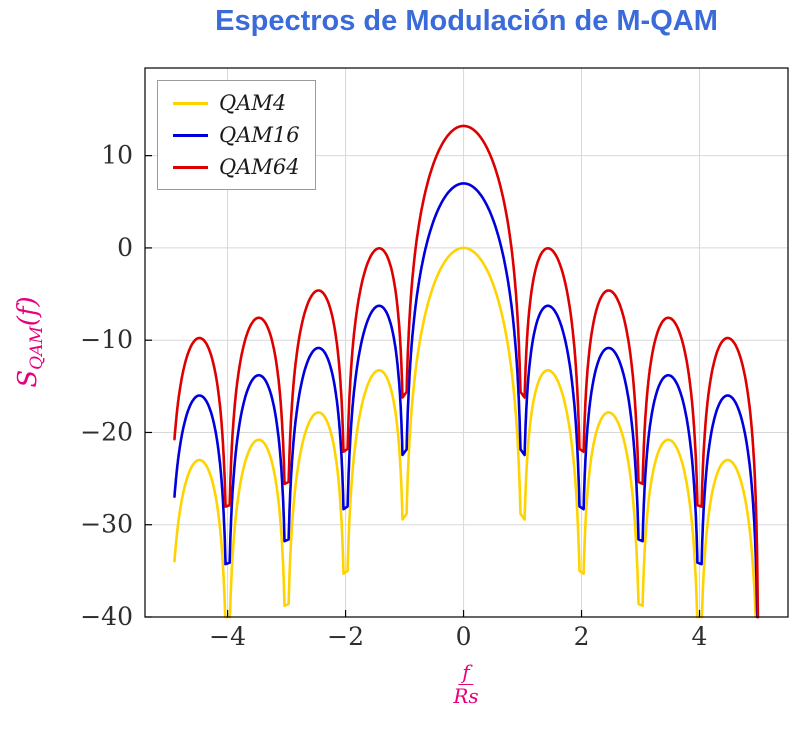  What do you see at coordinates (253, 103) in the screenshot?
I see `legend-label: QAM4` at bounding box center [253, 103].